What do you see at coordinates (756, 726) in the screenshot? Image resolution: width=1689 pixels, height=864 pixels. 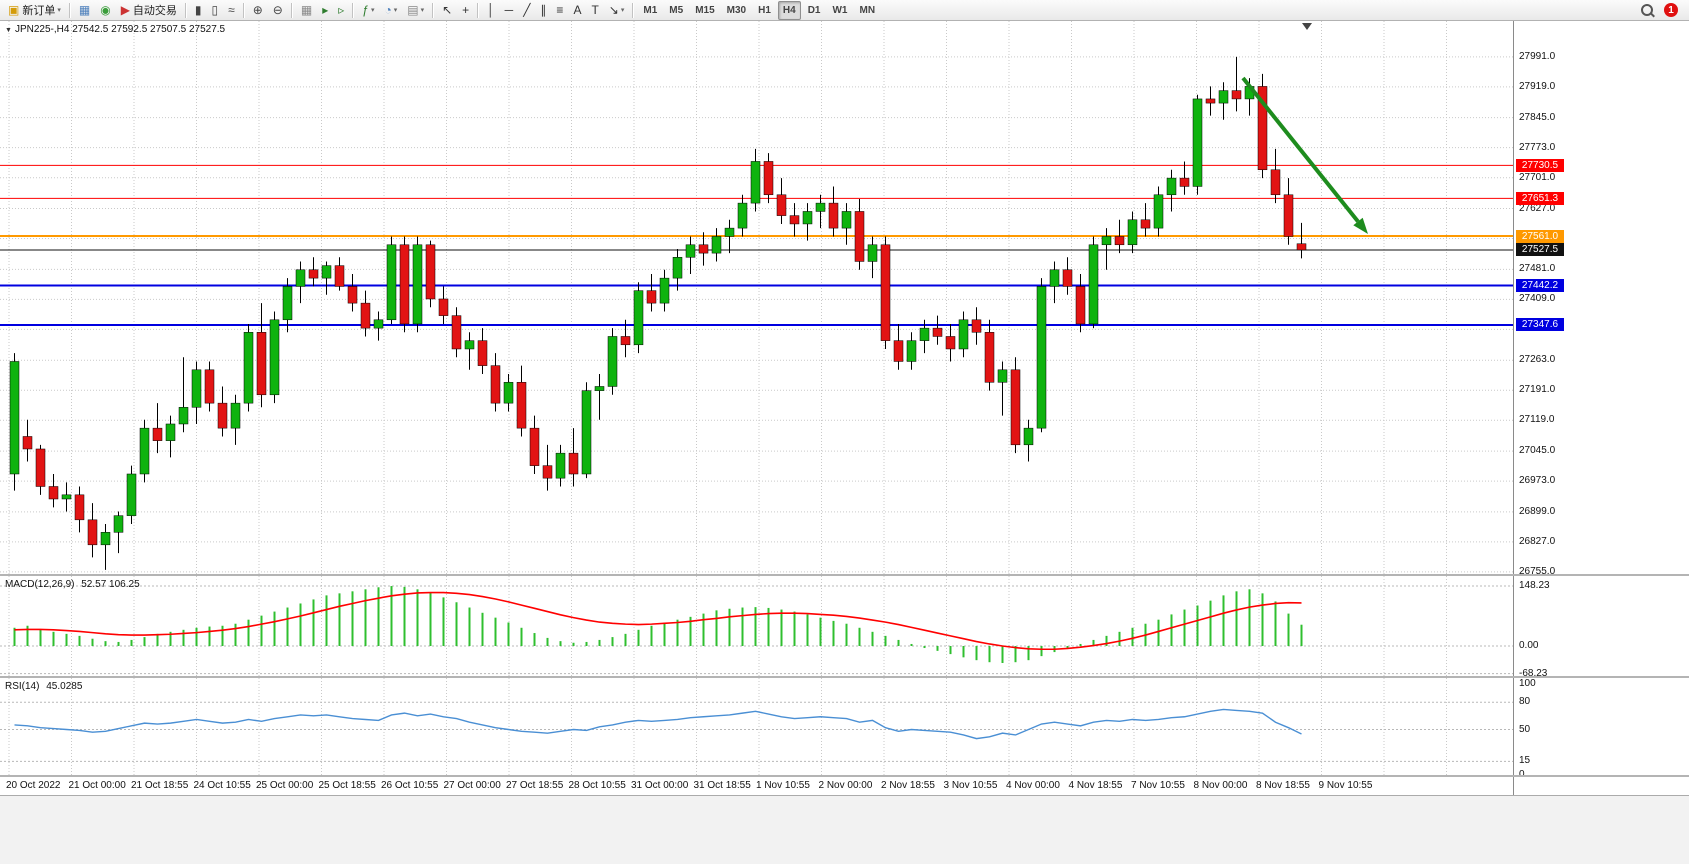 I see `rsi-canvas` at bounding box center [756, 726].